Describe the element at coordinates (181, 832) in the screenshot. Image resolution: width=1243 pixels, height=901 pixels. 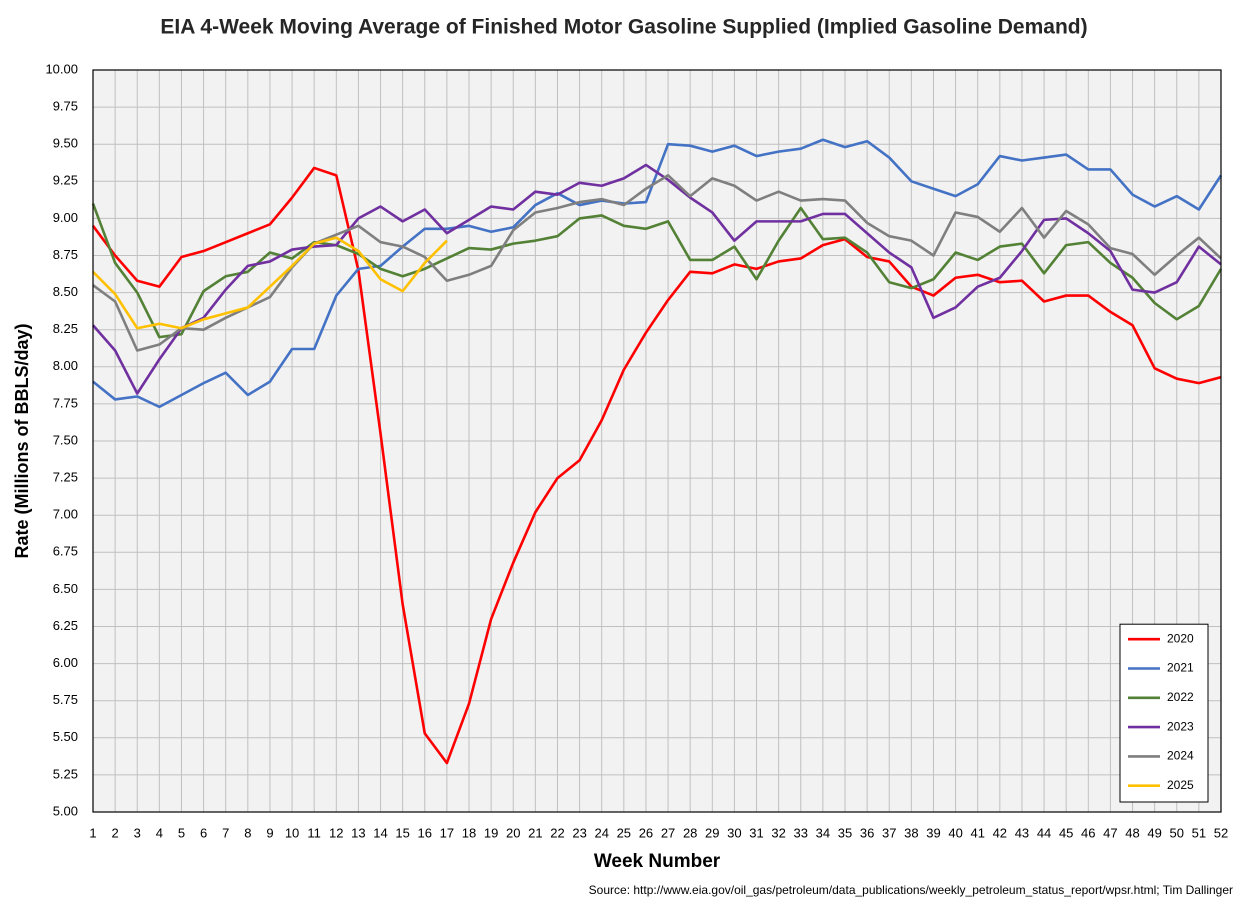
I see `x-tick-label: 5` at that location.